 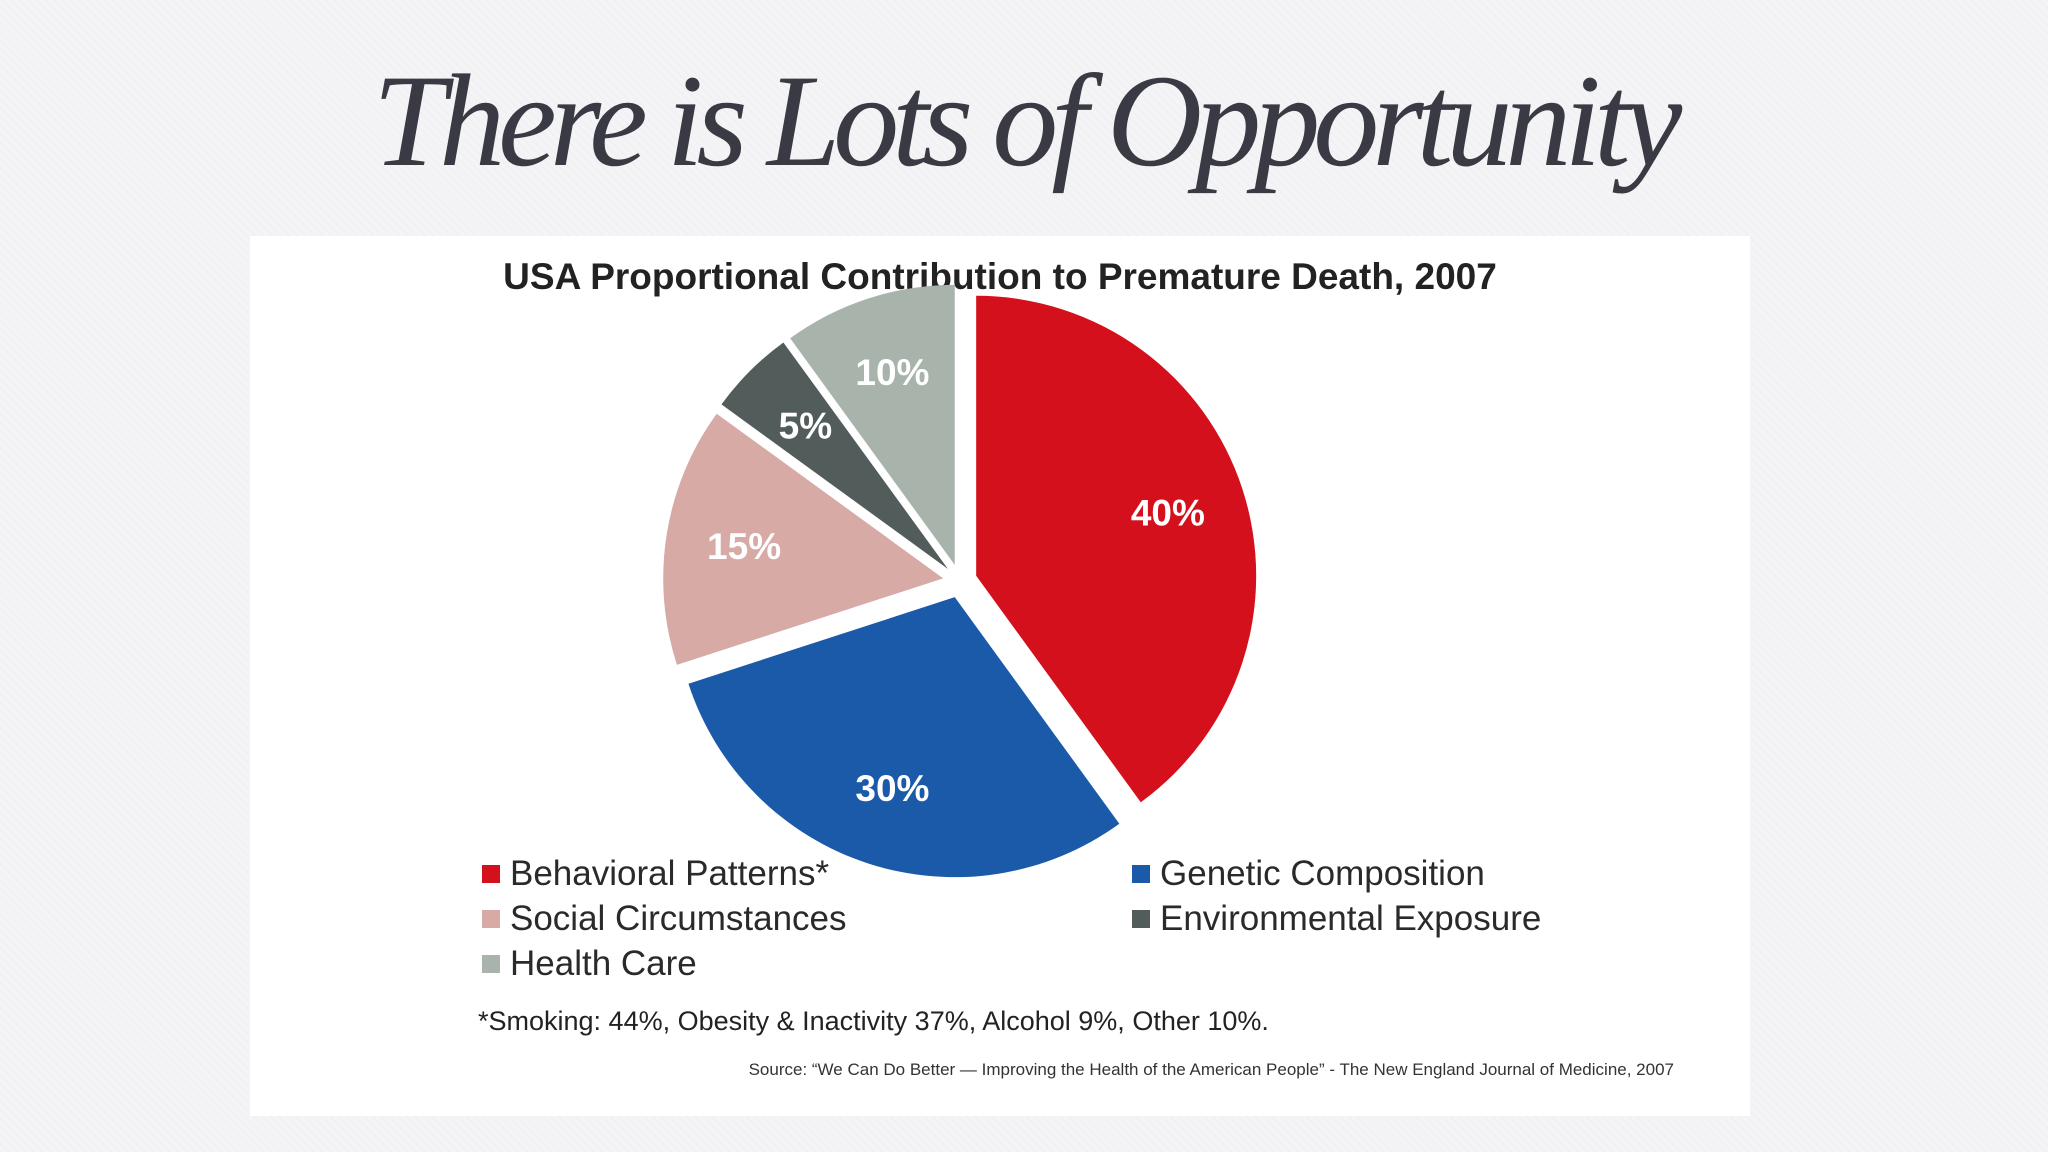 What do you see at coordinates (1141, 874) in the screenshot?
I see `legend-swatch-genetic-composition` at bounding box center [1141, 874].